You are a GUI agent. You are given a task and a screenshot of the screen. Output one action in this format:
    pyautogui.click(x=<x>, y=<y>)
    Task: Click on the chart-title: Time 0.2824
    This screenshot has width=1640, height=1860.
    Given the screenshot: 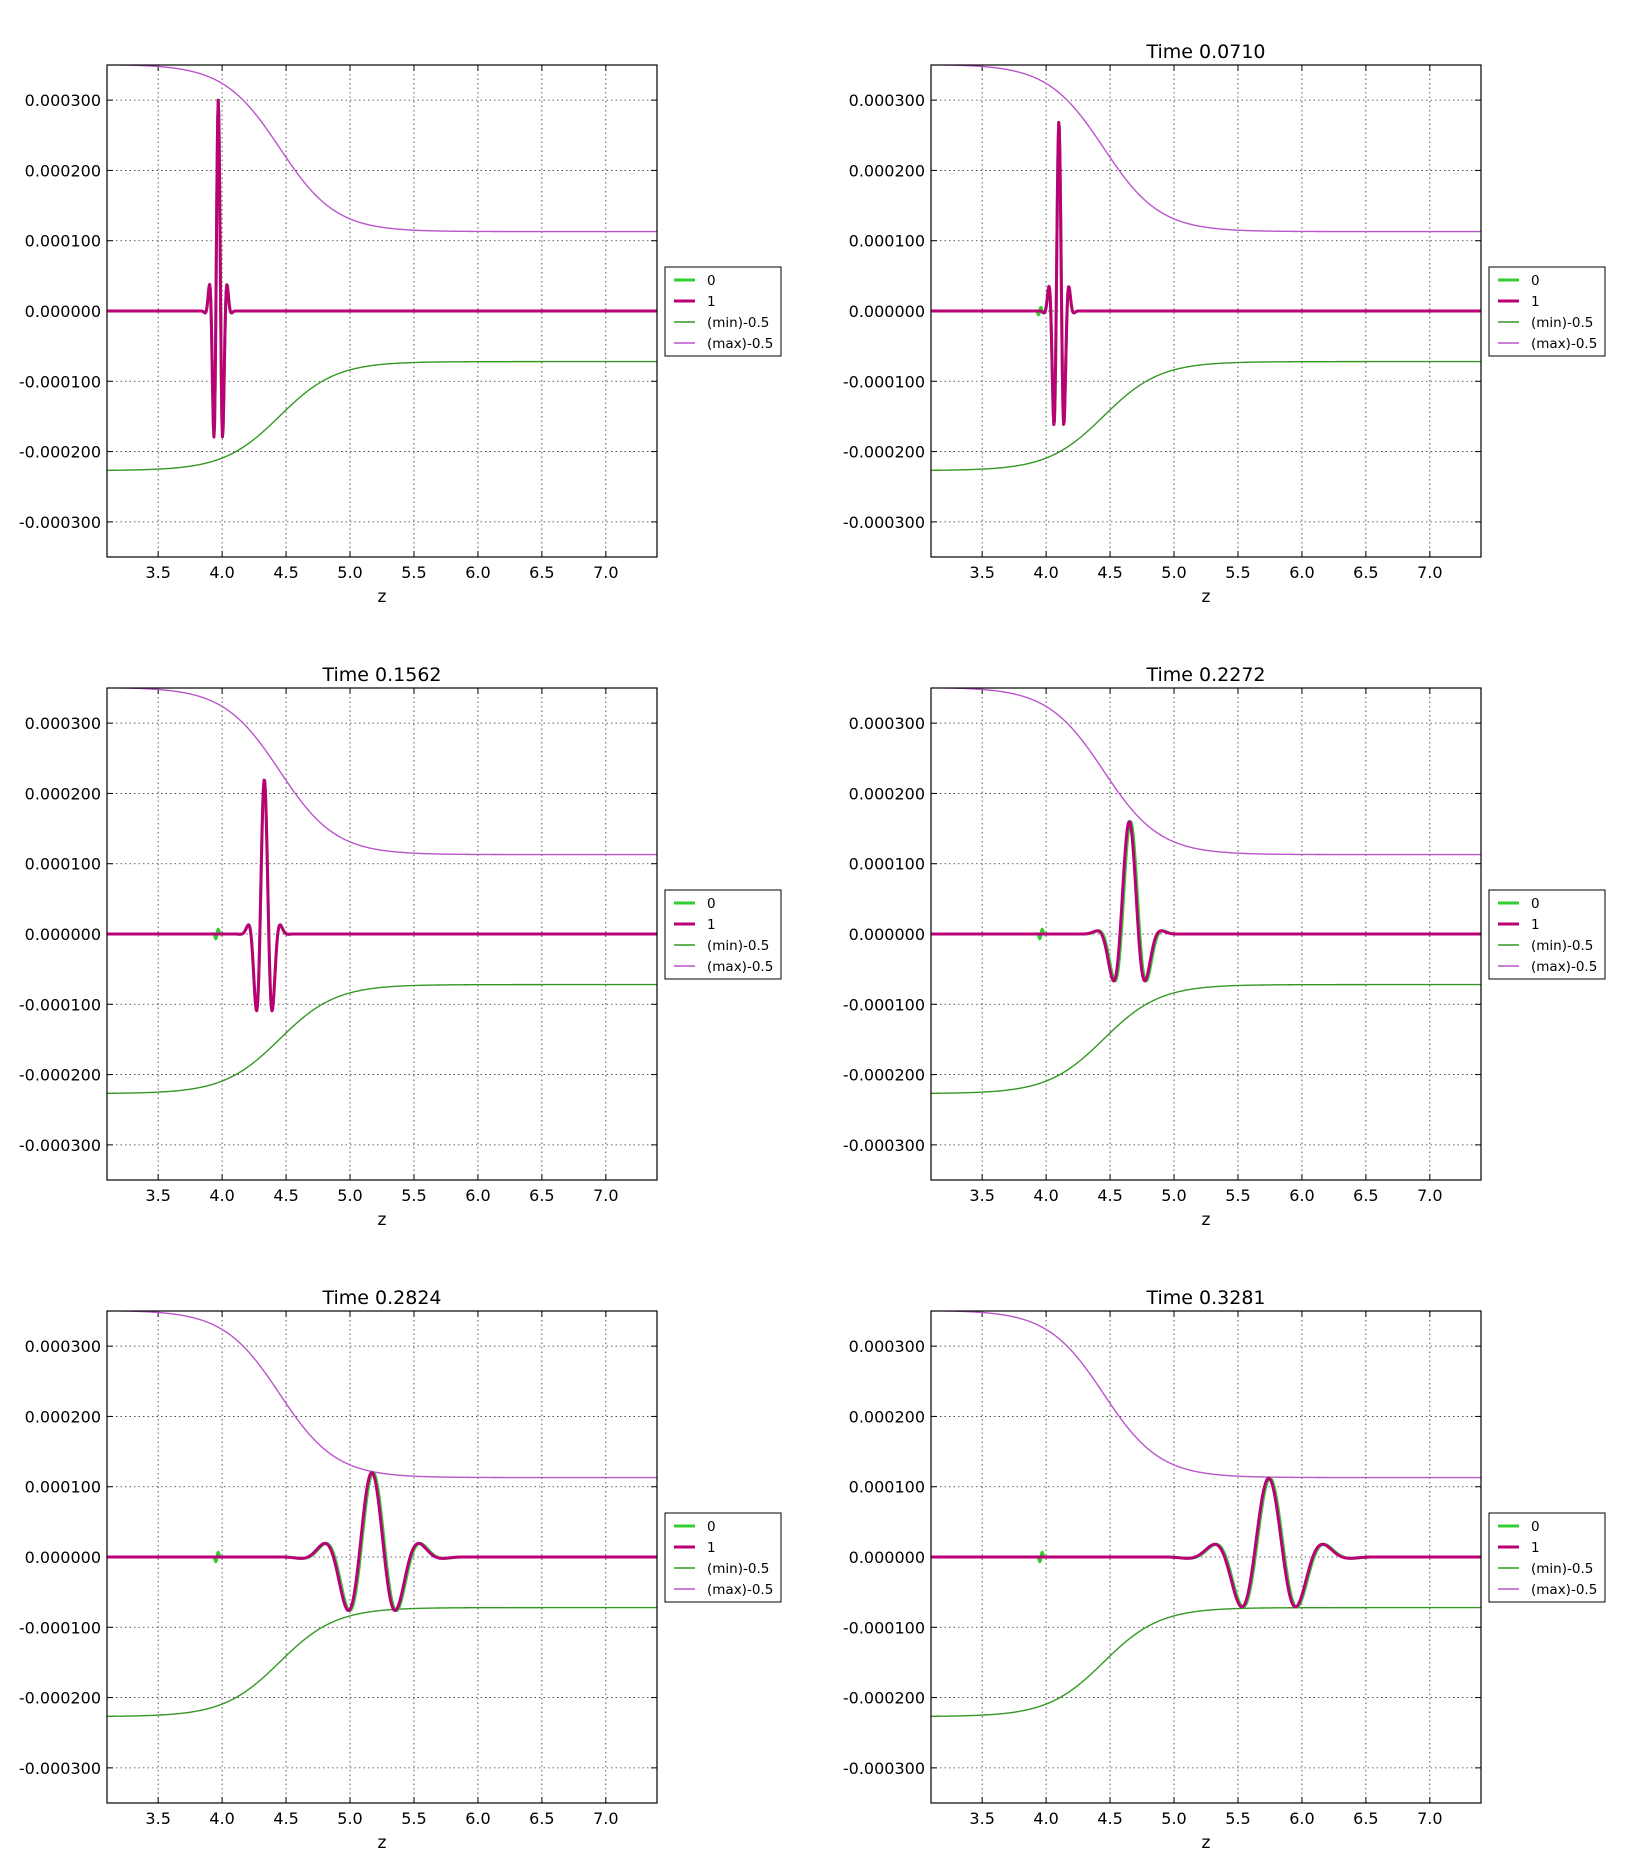 What is the action you would take?
    pyautogui.click(x=381, y=1298)
    